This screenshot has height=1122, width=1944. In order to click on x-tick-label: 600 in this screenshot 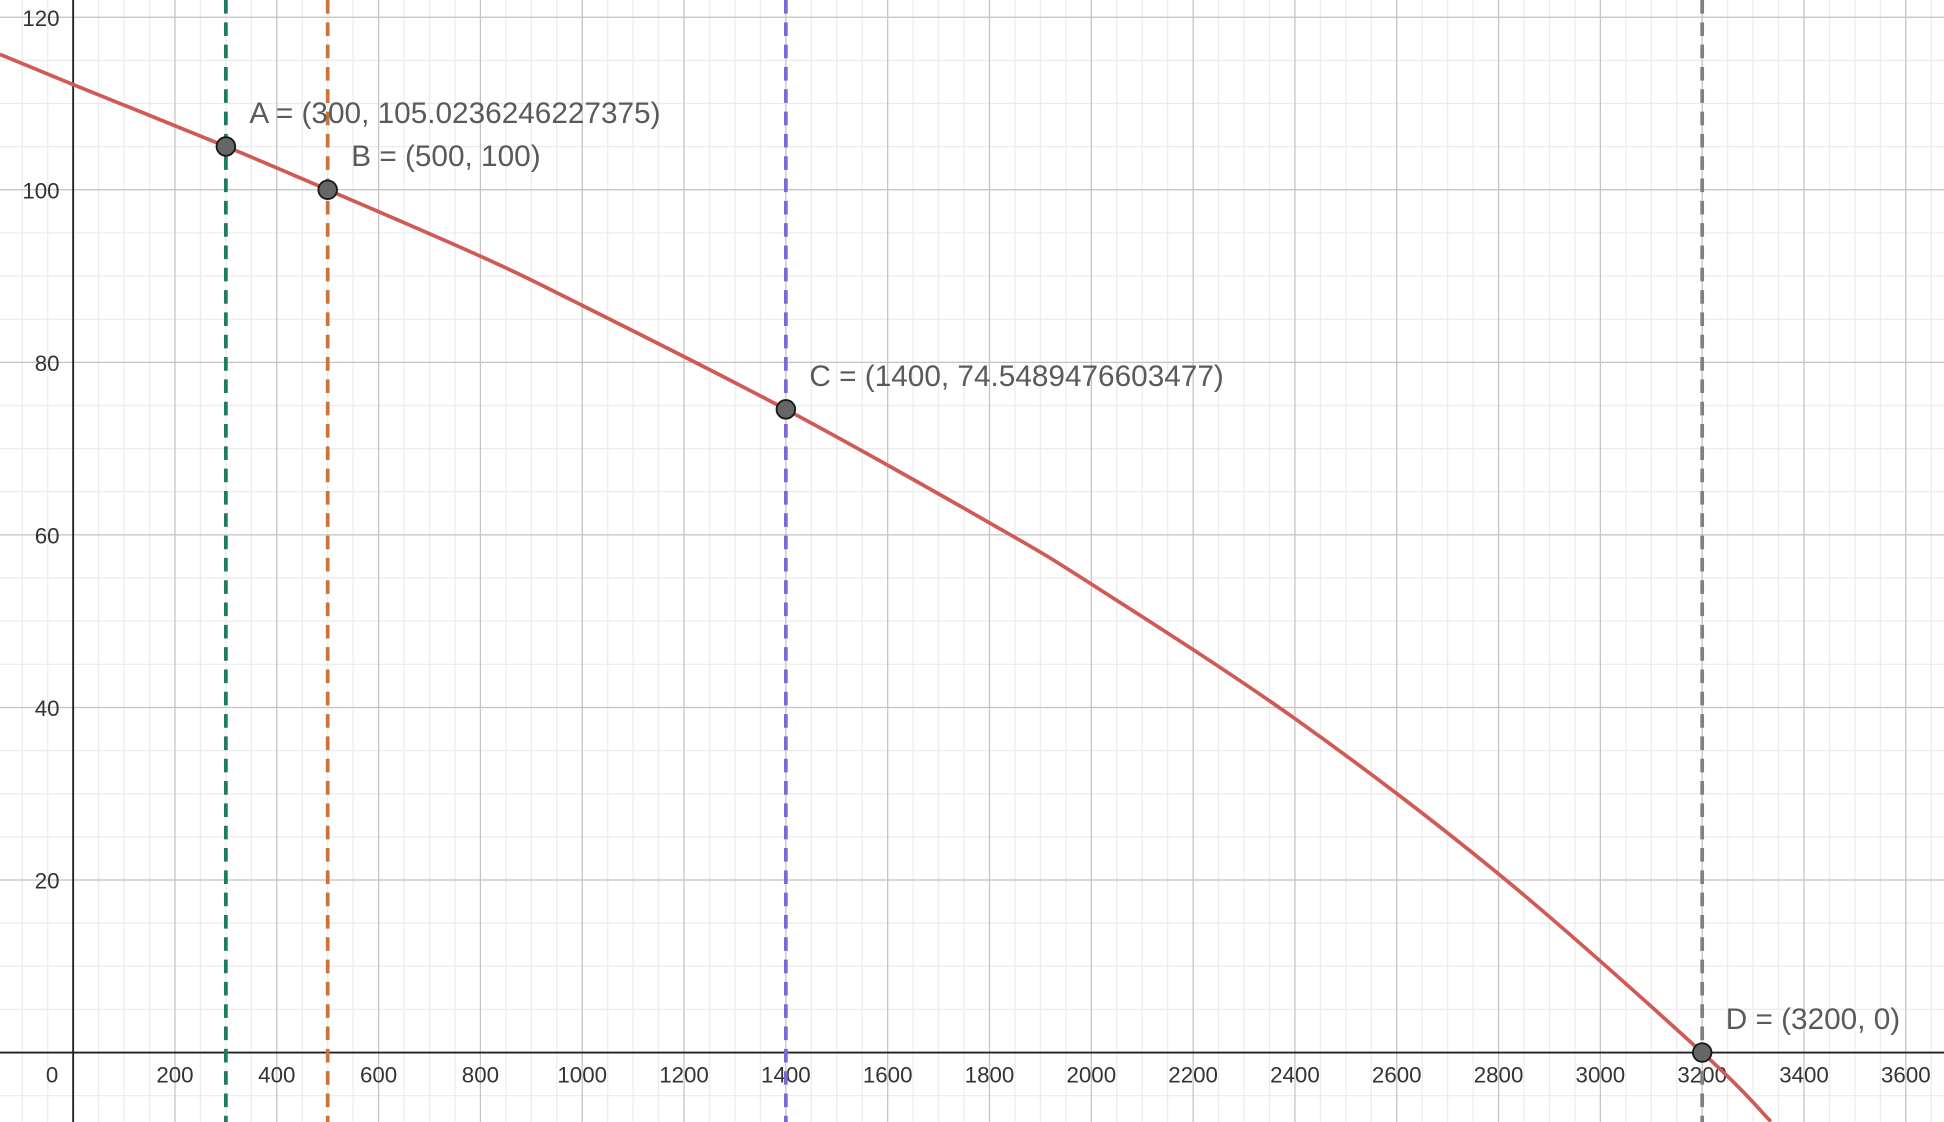, I will do `click(378, 1074)`.